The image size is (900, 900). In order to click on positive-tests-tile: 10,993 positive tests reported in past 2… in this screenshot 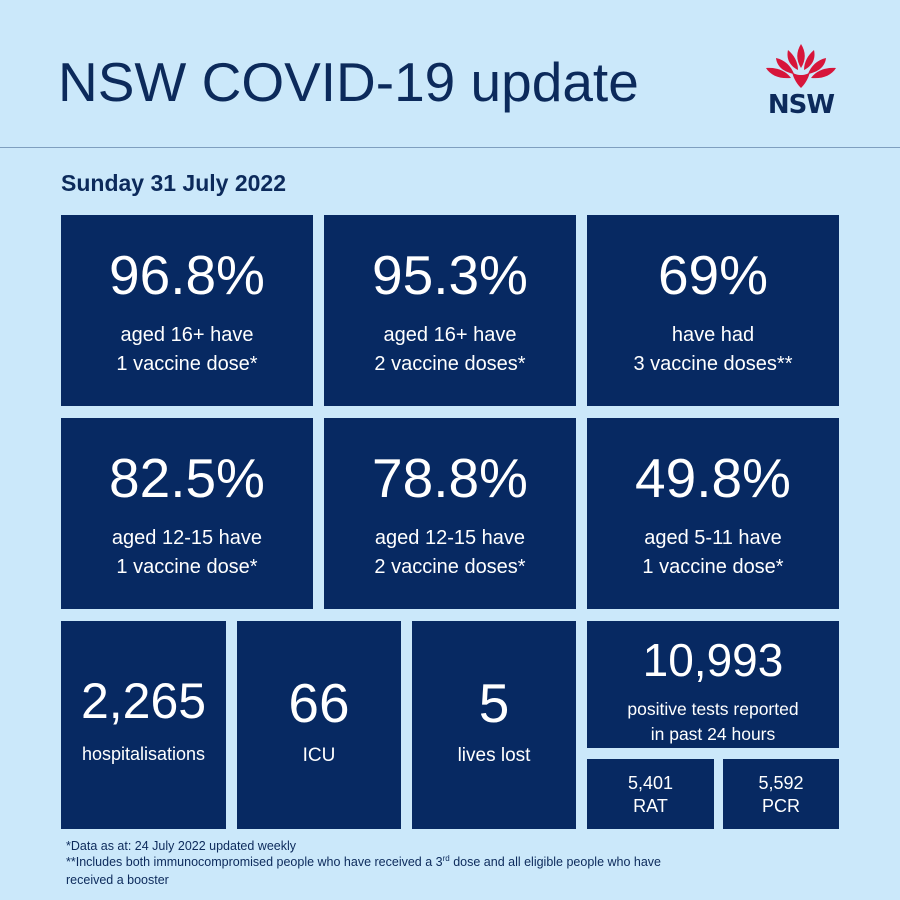, I will do `click(713, 684)`.